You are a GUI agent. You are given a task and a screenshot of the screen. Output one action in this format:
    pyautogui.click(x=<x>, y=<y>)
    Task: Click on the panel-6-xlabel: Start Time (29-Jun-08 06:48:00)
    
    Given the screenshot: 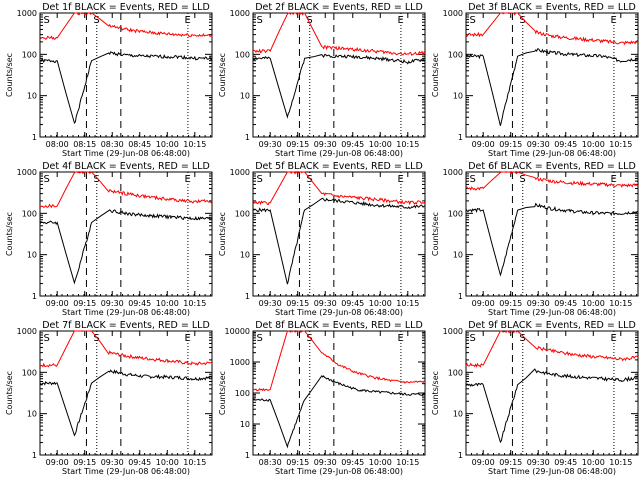 What is the action you would take?
    pyautogui.click(x=552, y=312)
    